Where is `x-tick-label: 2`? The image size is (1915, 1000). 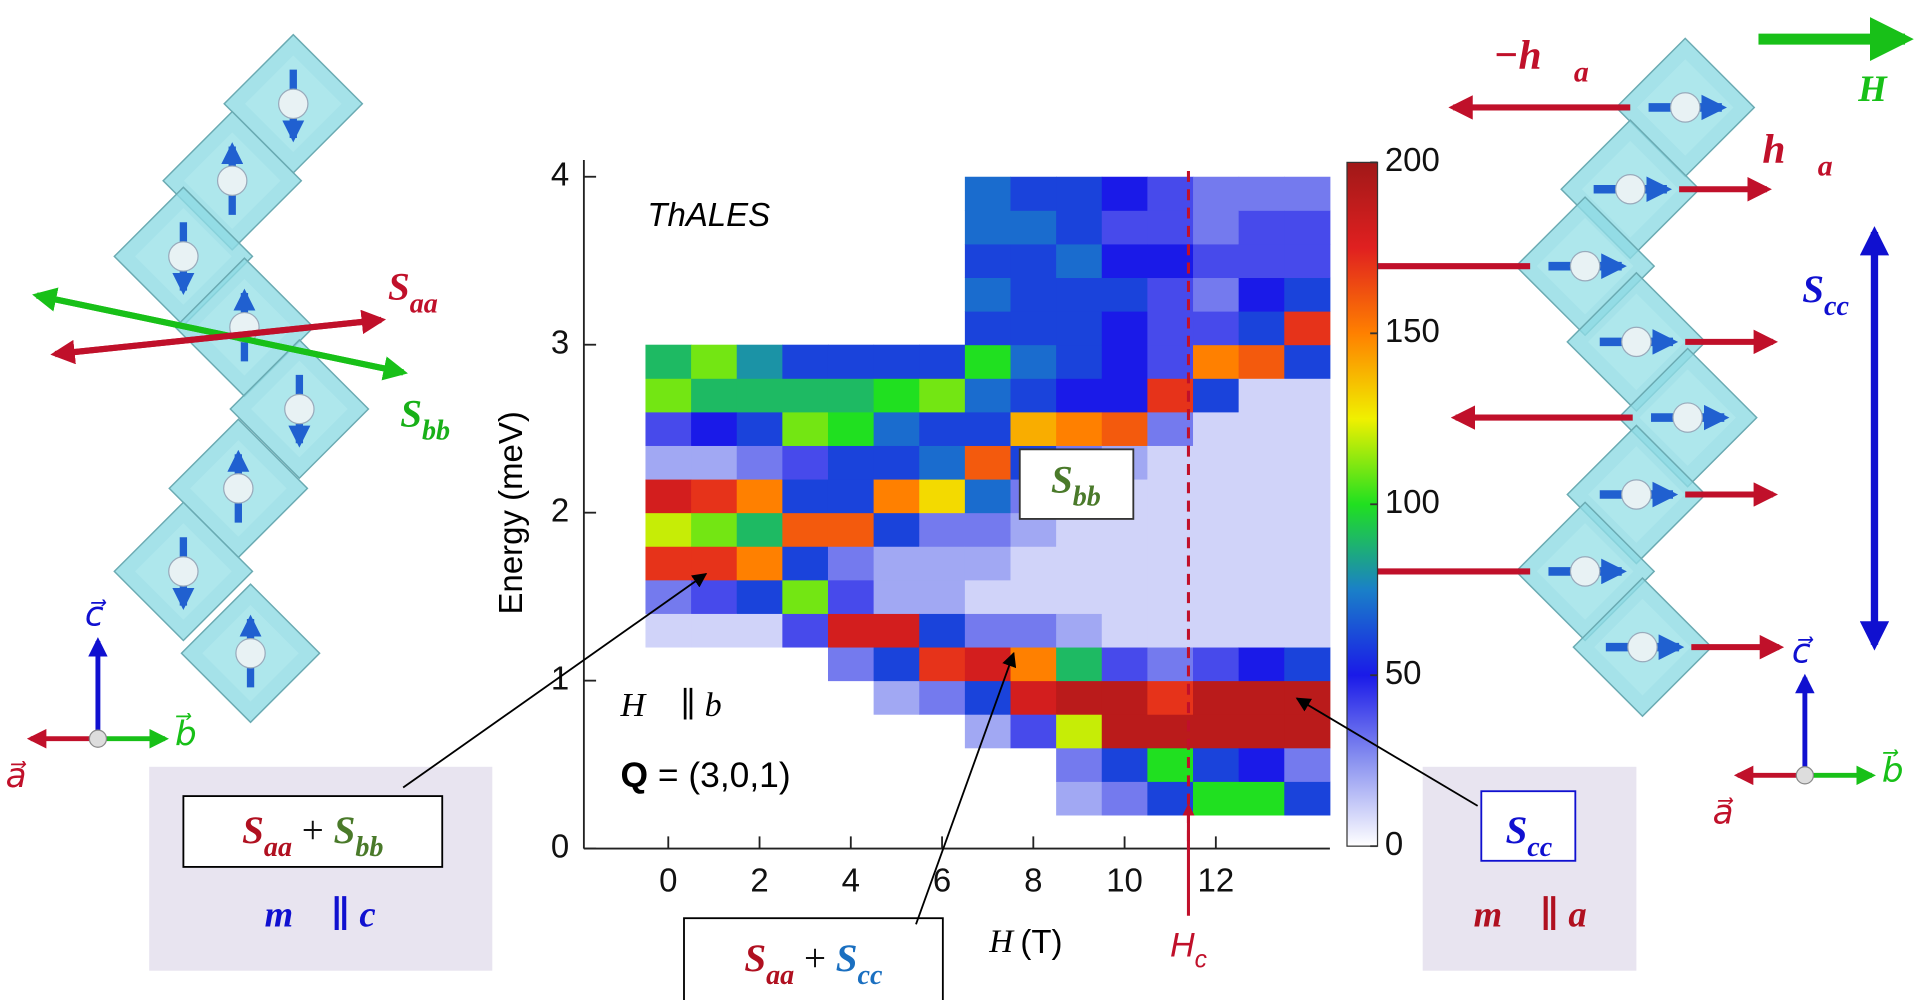
x-tick-label: 2 is located at coordinates (759, 879).